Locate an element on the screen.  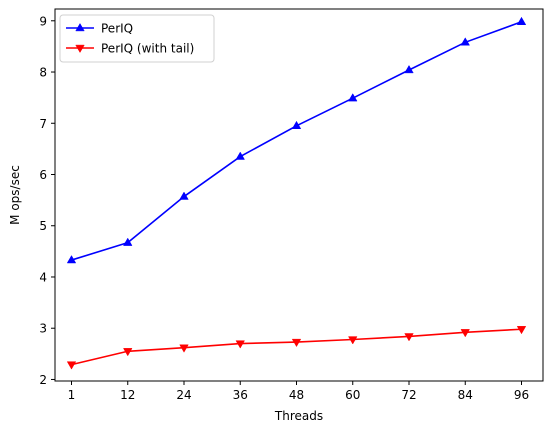
legend-box is located at coordinates (137, 38).